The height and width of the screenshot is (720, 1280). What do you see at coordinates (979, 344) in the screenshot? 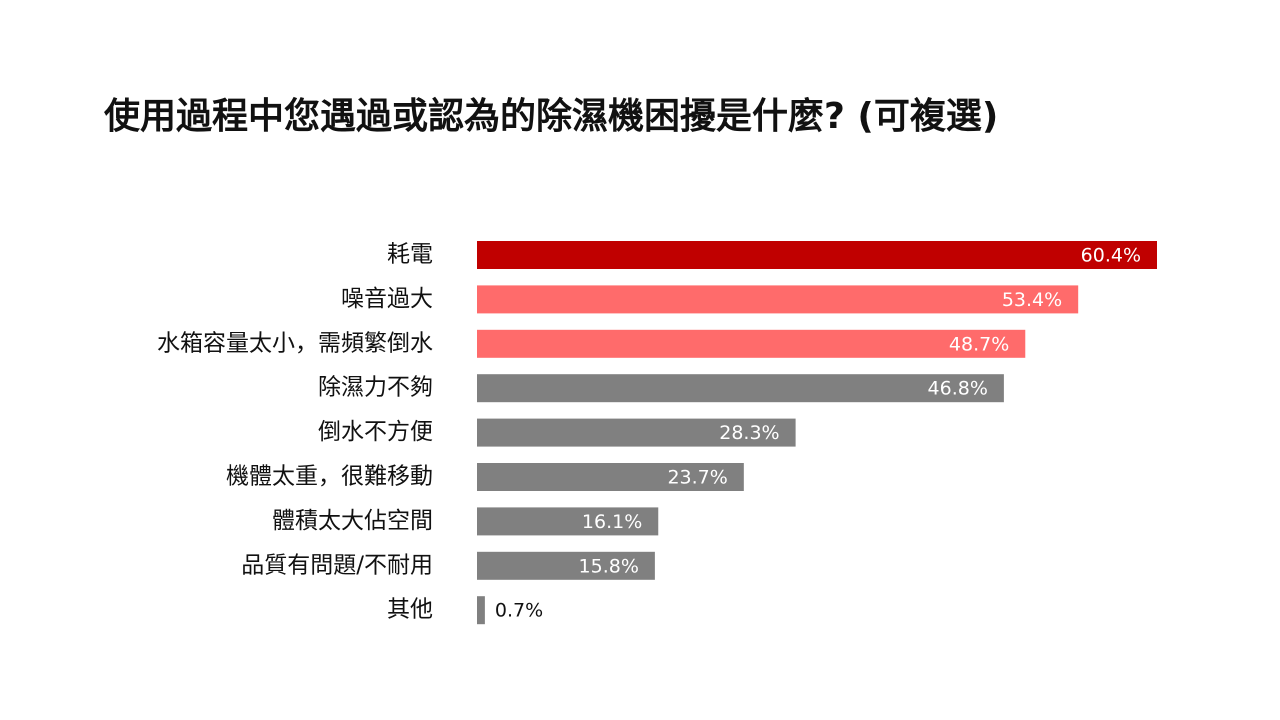
I see `value-label: 48.7%` at bounding box center [979, 344].